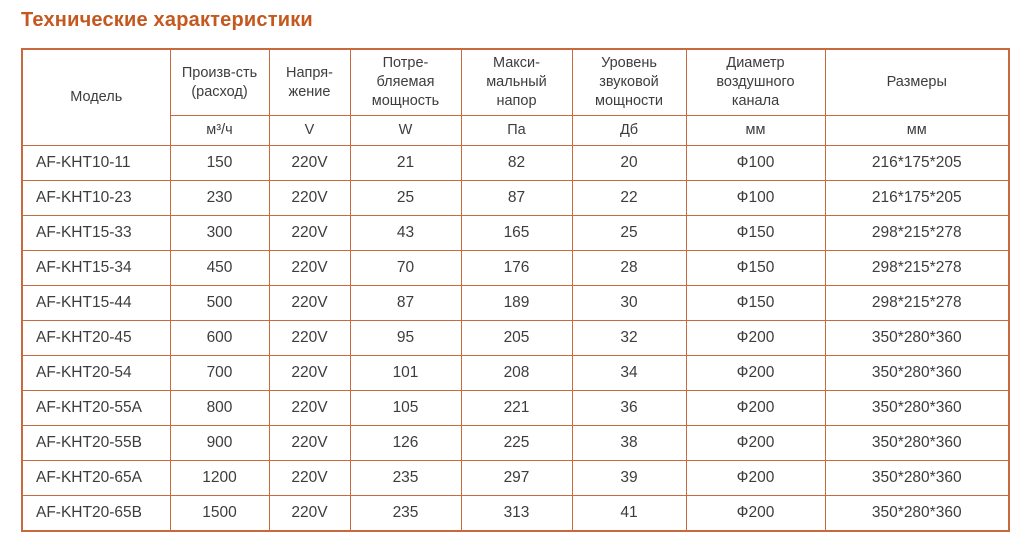  Describe the element at coordinates (219, 443) in the screenshot. I see `cell-flow: 900` at that location.